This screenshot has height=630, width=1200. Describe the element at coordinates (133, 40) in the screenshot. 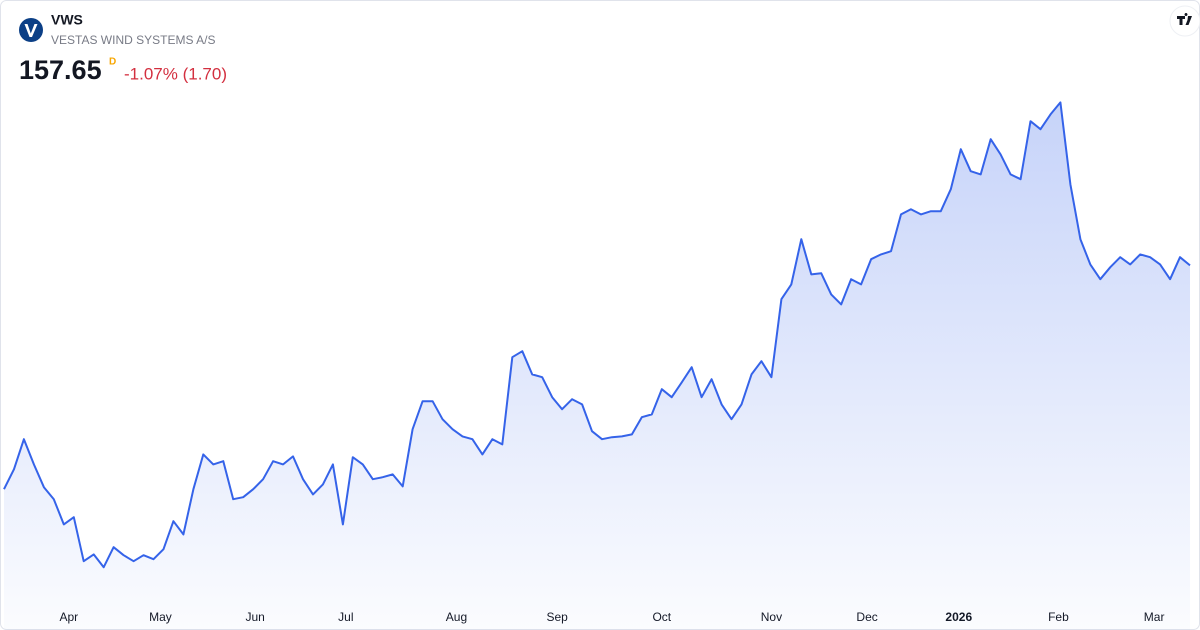

I see `company-name: VESTAS WIND SYSTEMS A/S` at that location.